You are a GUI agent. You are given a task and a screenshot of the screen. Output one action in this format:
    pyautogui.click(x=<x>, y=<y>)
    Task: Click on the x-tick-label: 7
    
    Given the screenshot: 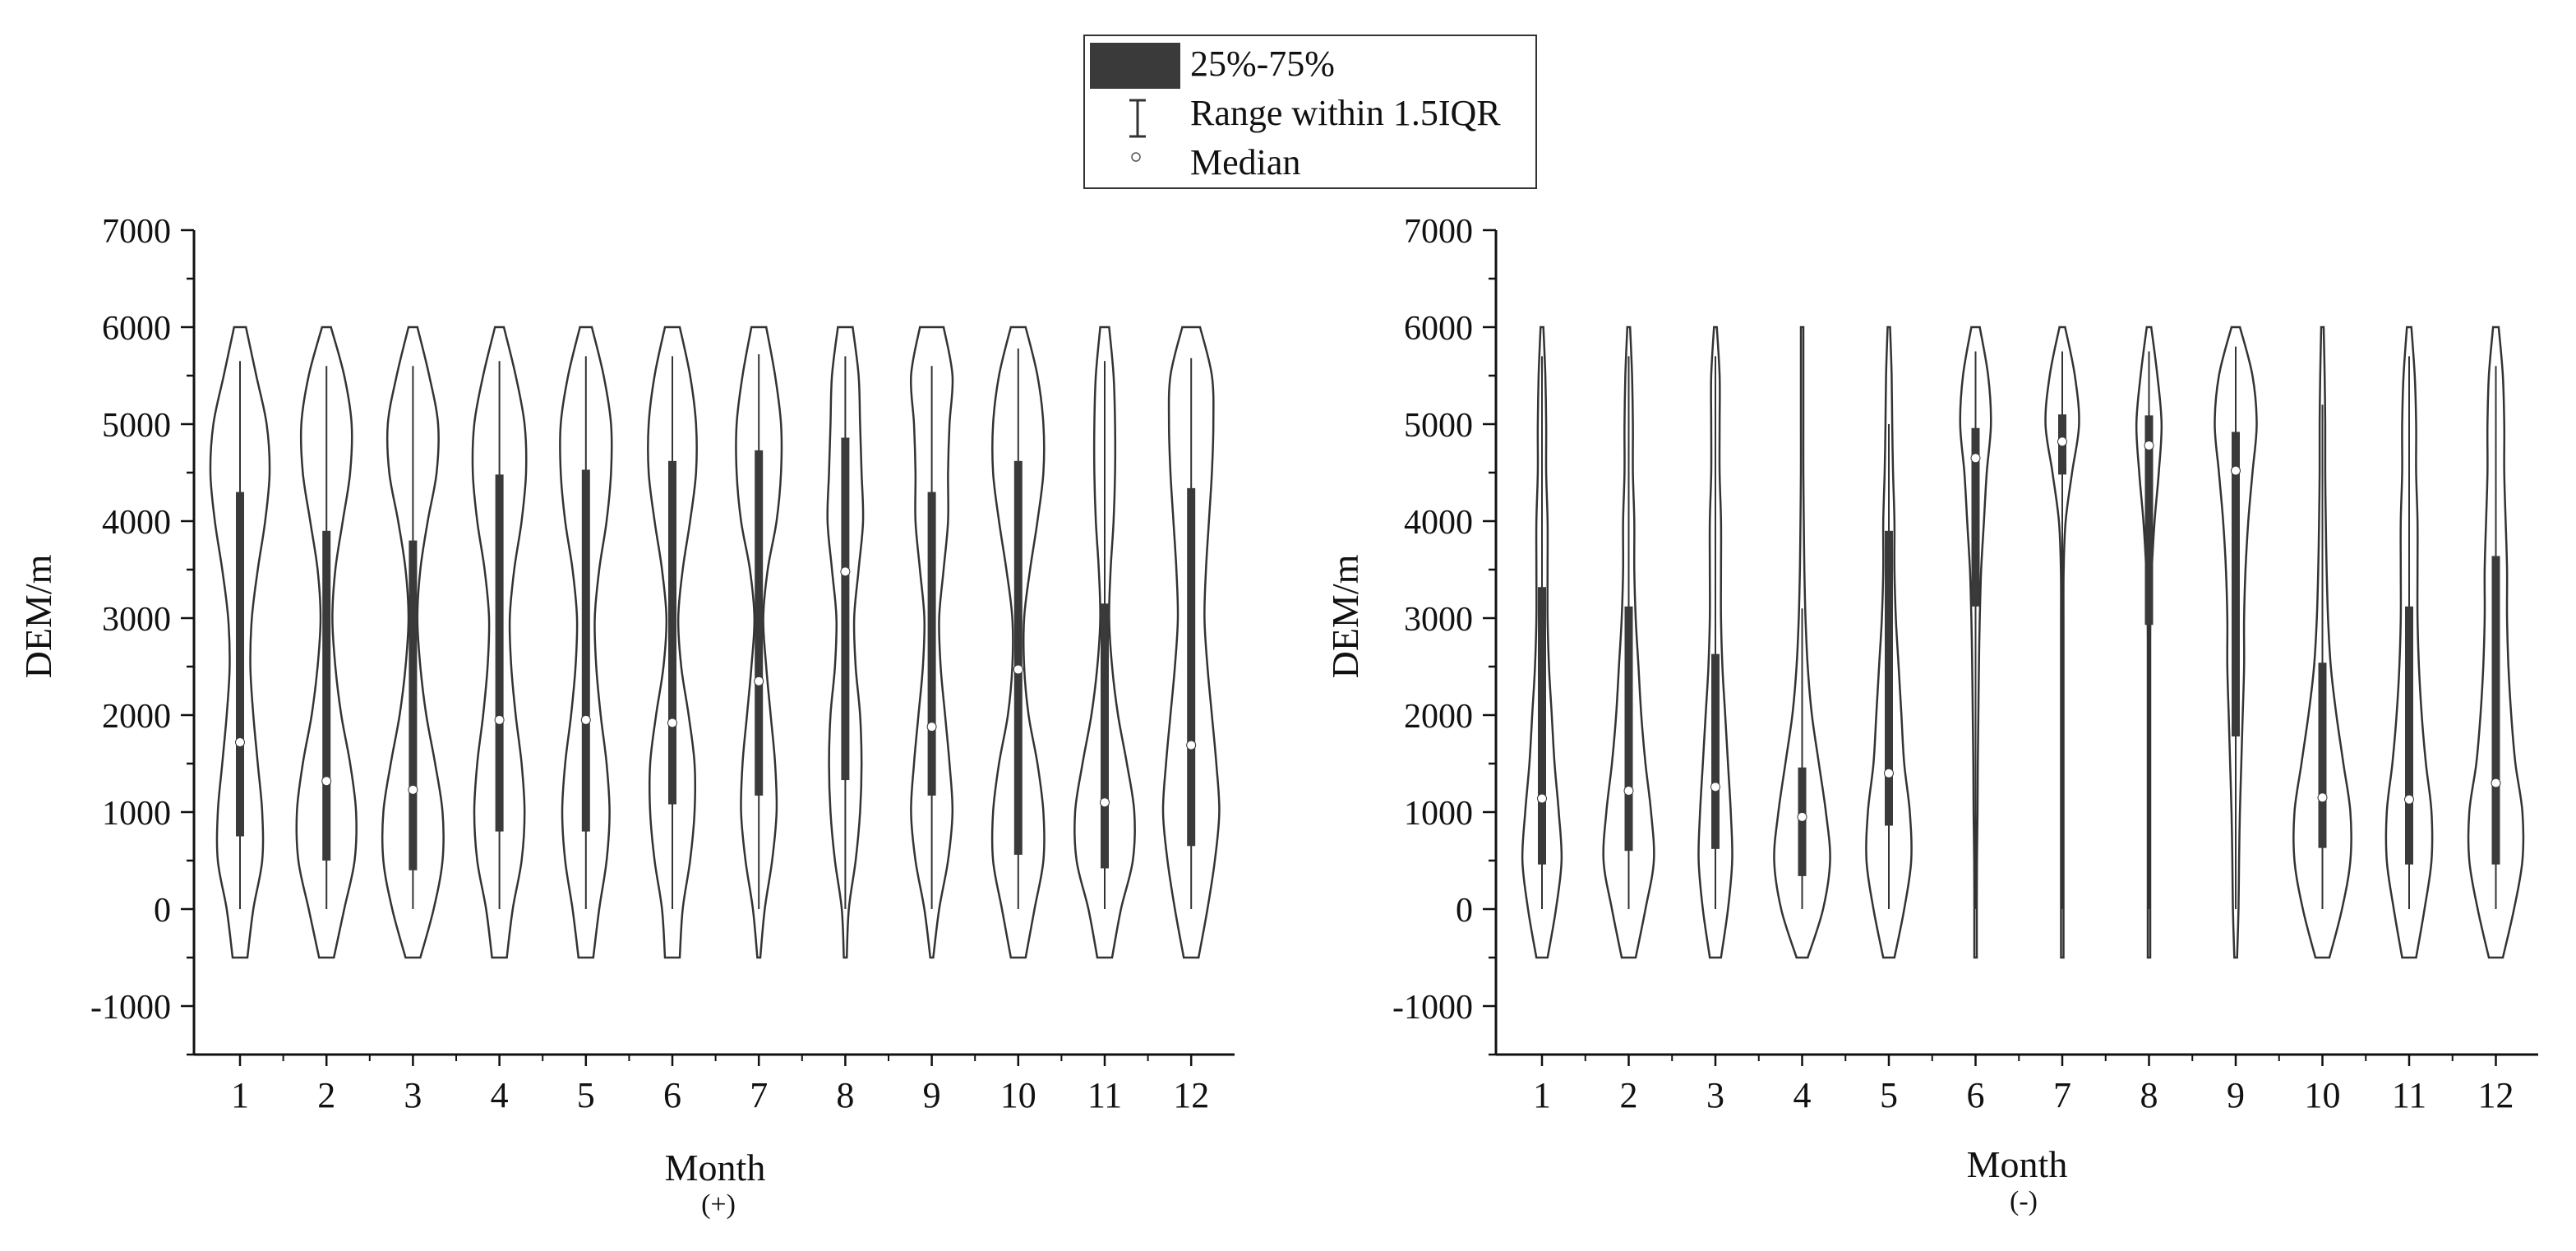 What is the action you would take?
    pyautogui.click(x=2062, y=1095)
    